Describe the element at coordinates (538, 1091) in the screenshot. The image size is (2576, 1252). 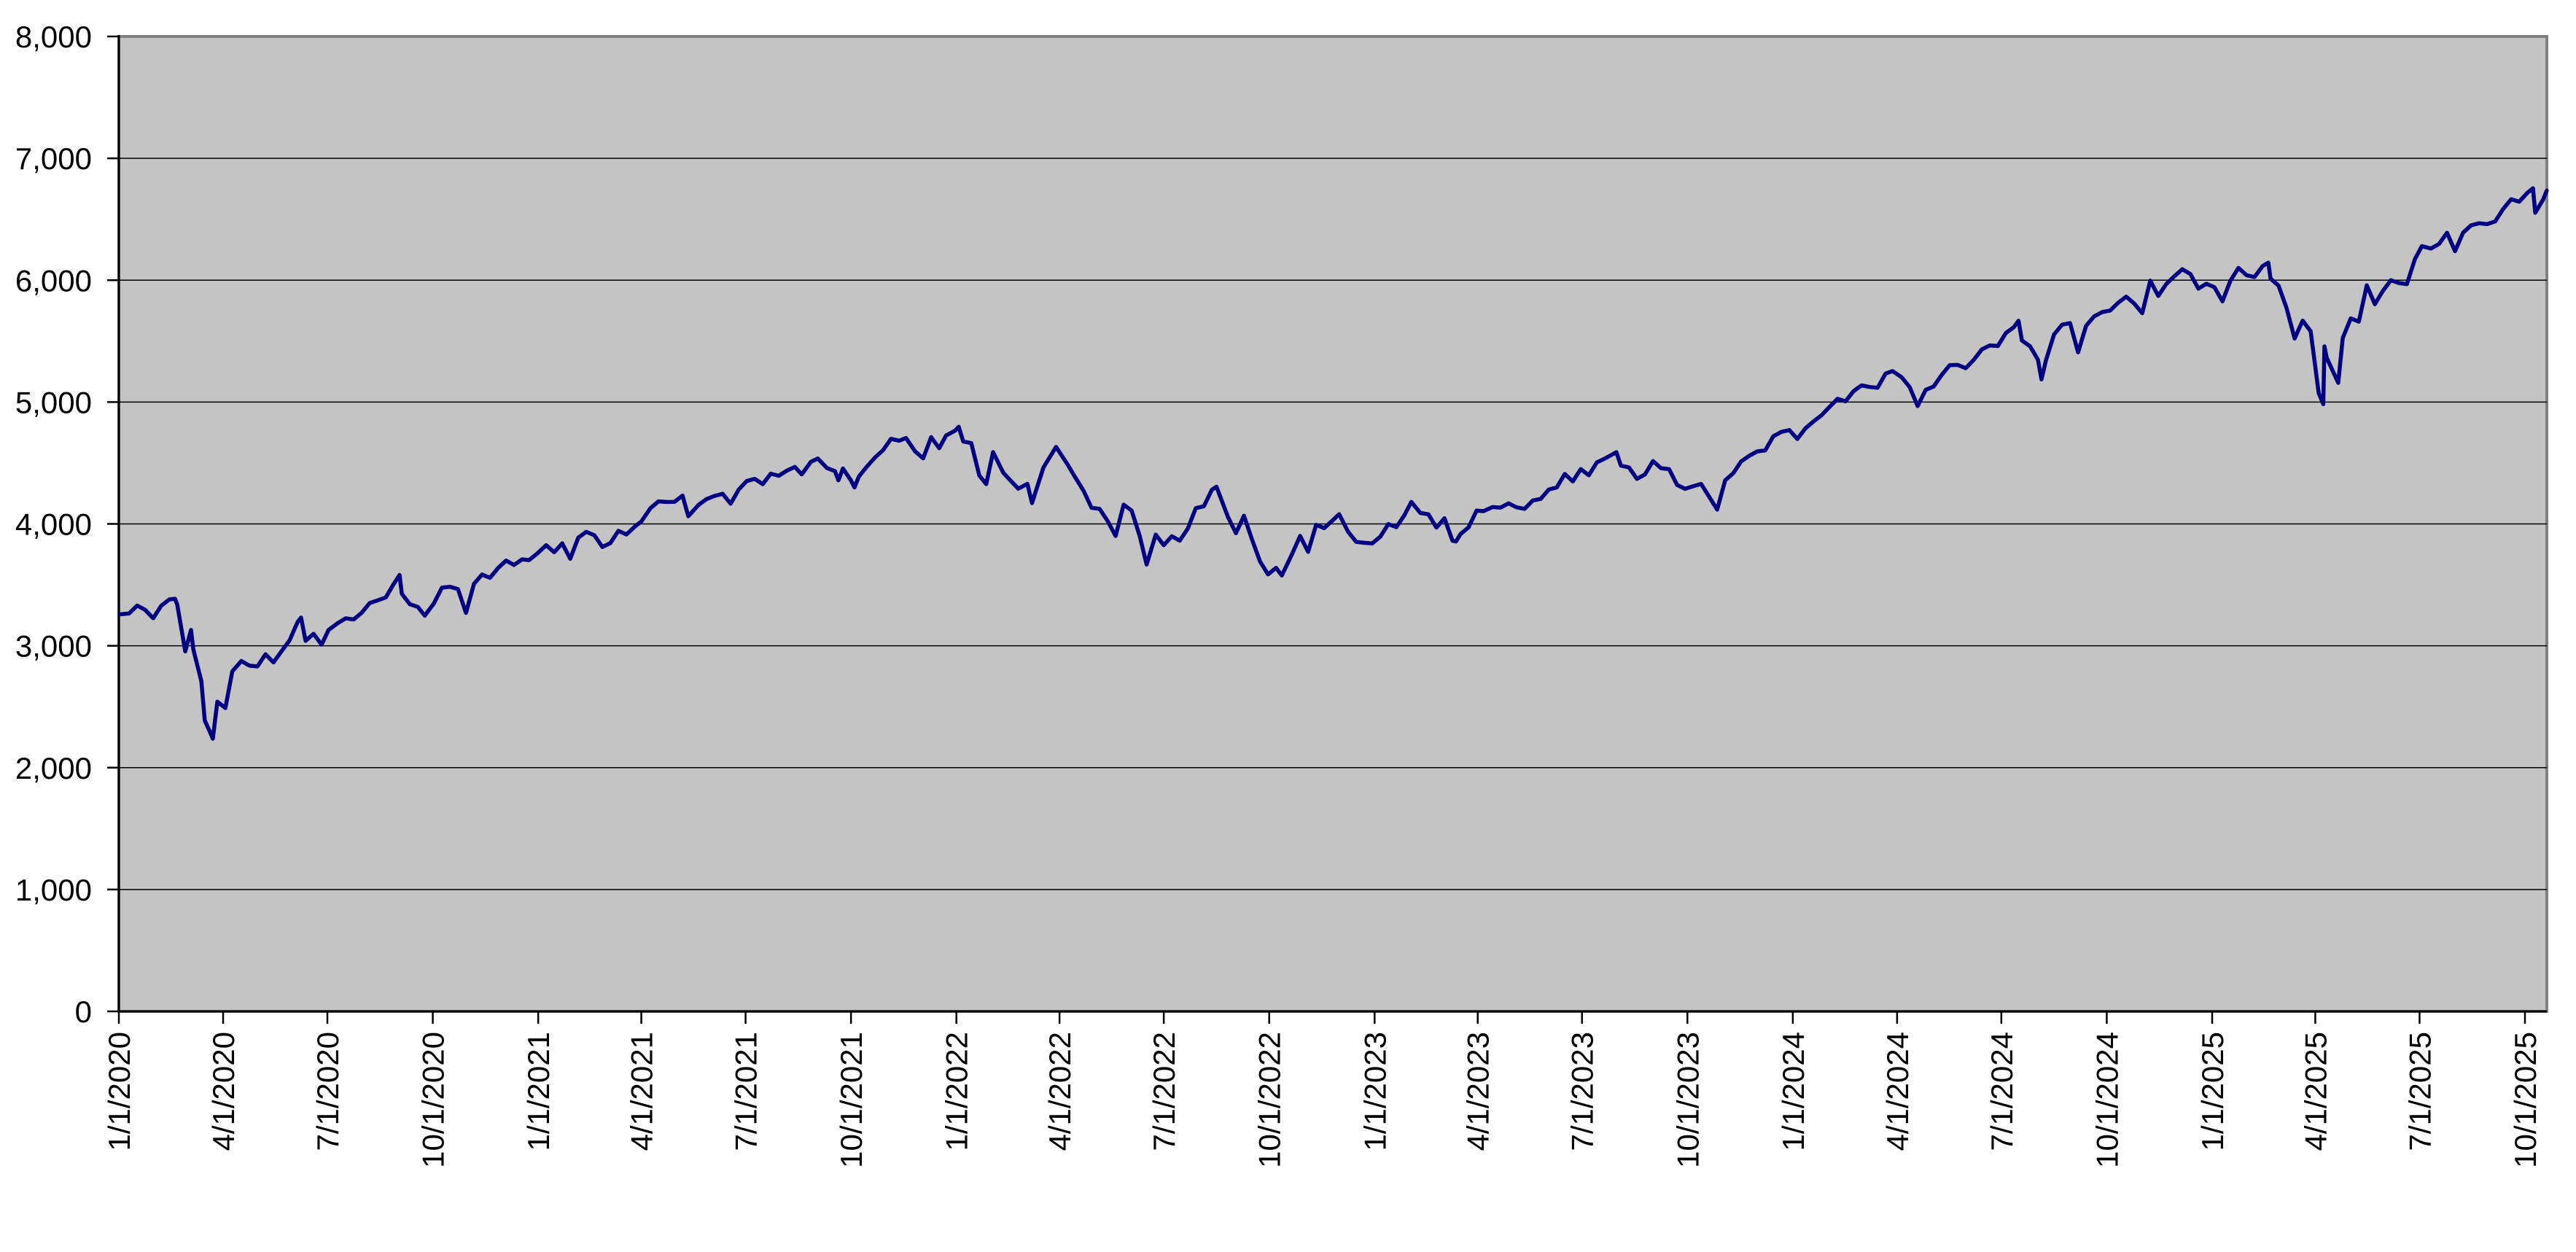
I see `x-tick-label: 1/1/2021` at that location.